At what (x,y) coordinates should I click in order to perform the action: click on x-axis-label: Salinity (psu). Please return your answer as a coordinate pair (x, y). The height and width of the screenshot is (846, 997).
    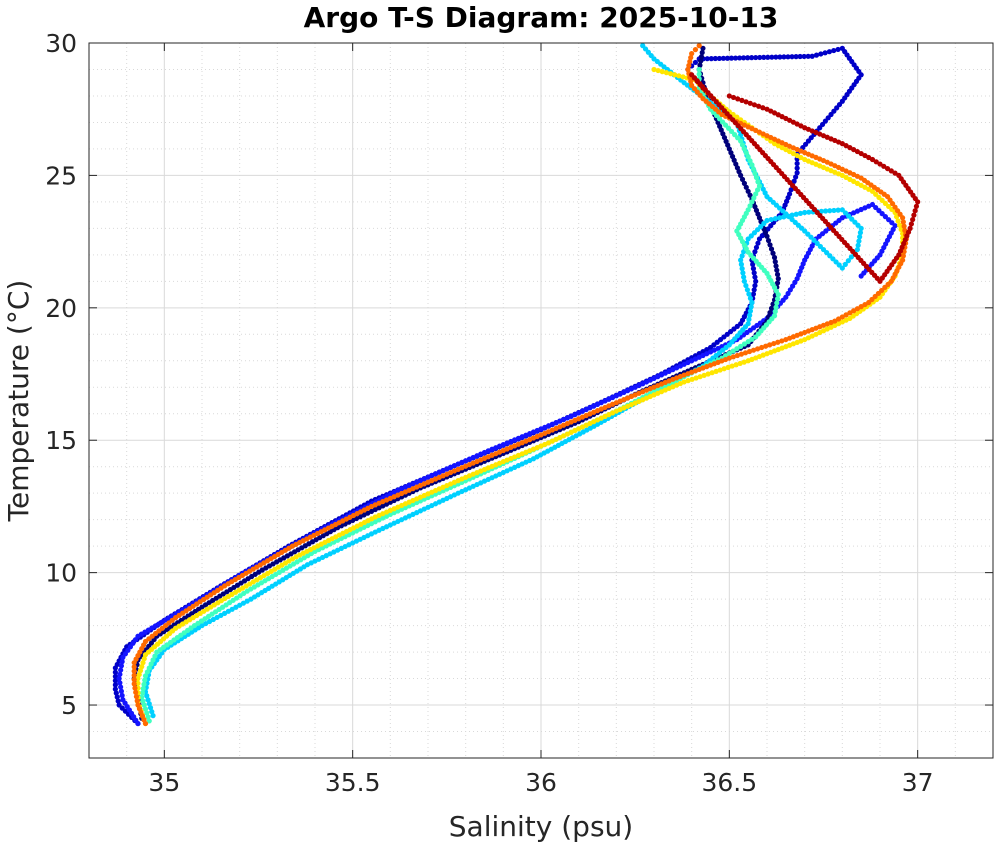
    Looking at the image, I should click on (541, 826).